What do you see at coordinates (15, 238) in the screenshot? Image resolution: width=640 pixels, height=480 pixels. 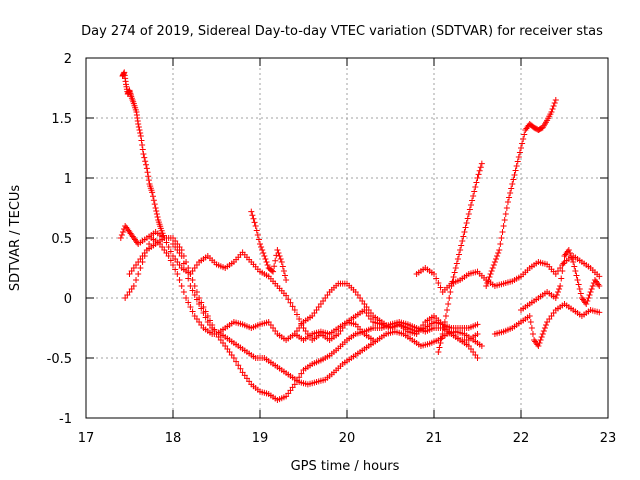 I see `y-axis-label: SDTVAR / TECUs` at bounding box center [15, 238].